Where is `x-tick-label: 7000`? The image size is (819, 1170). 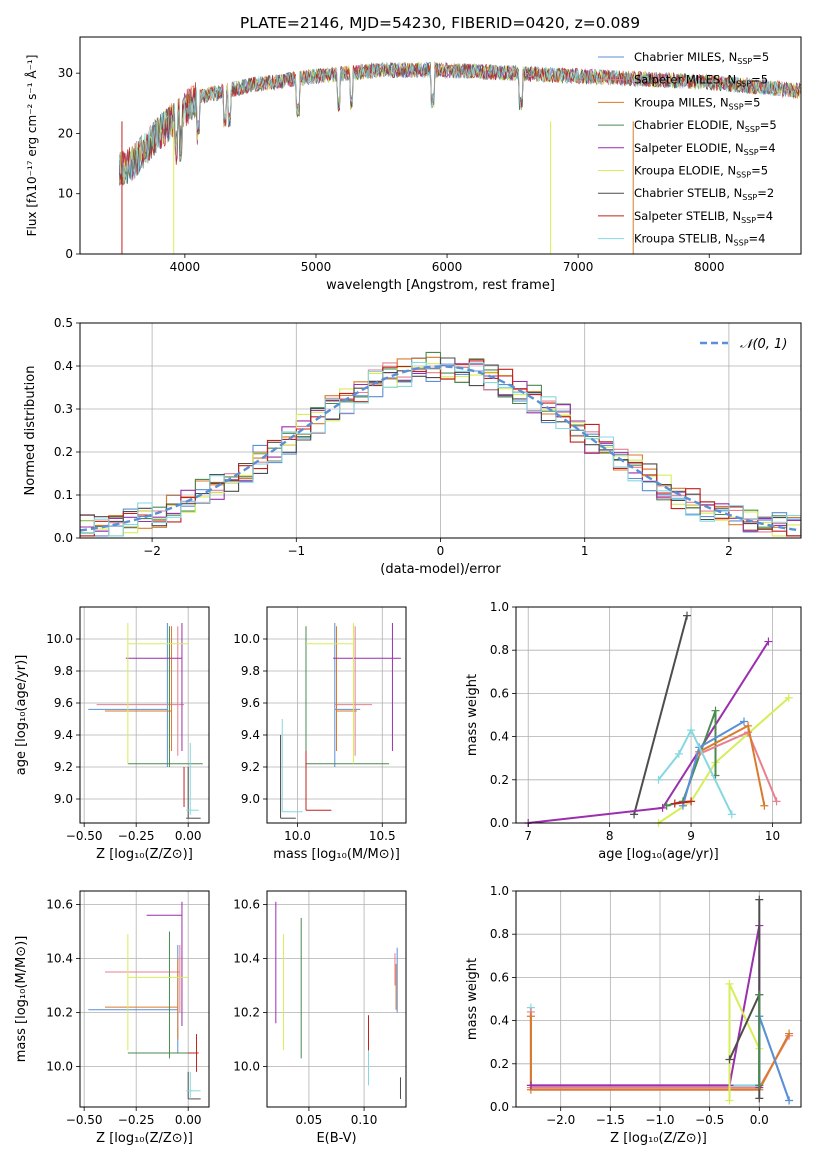
x-tick-label: 7000 is located at coordinates (578, 267).